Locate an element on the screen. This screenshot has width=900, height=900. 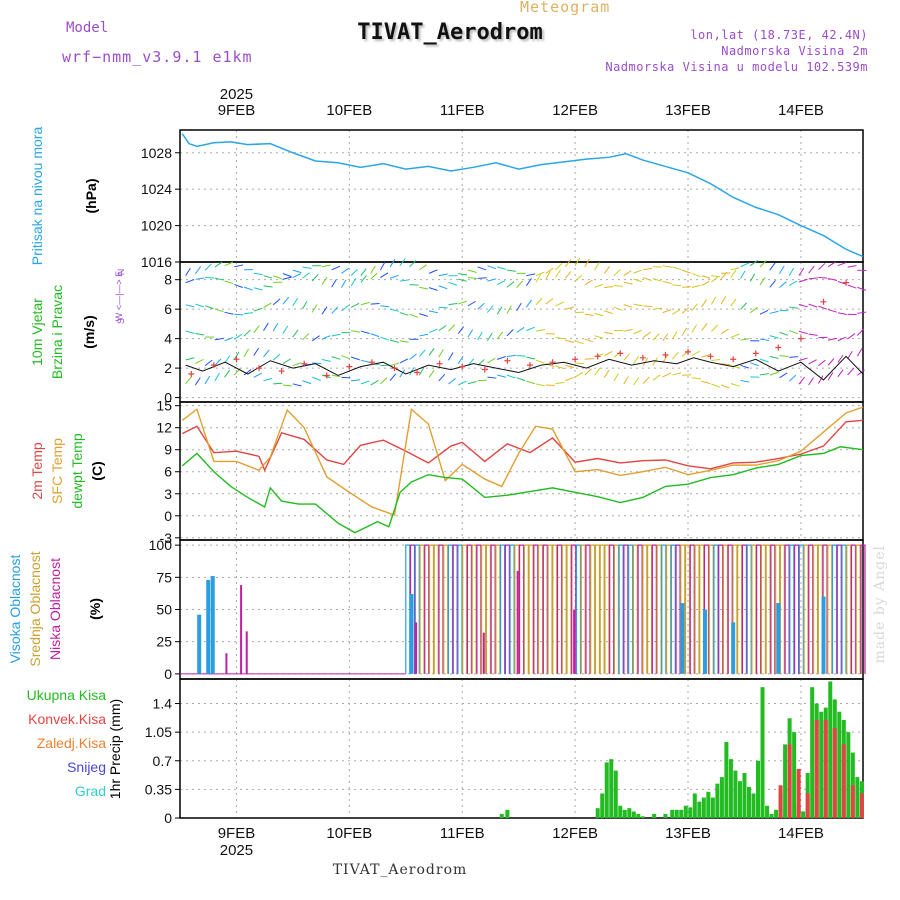
x-tick-label-top: 12FEB is located at coordinates (575, 110).